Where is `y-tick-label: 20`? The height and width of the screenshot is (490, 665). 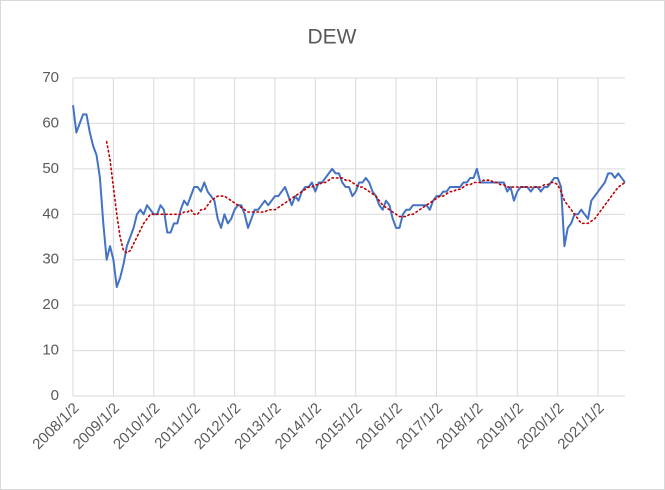
y-tick-label: 20 is located at coordinates (50, 304).